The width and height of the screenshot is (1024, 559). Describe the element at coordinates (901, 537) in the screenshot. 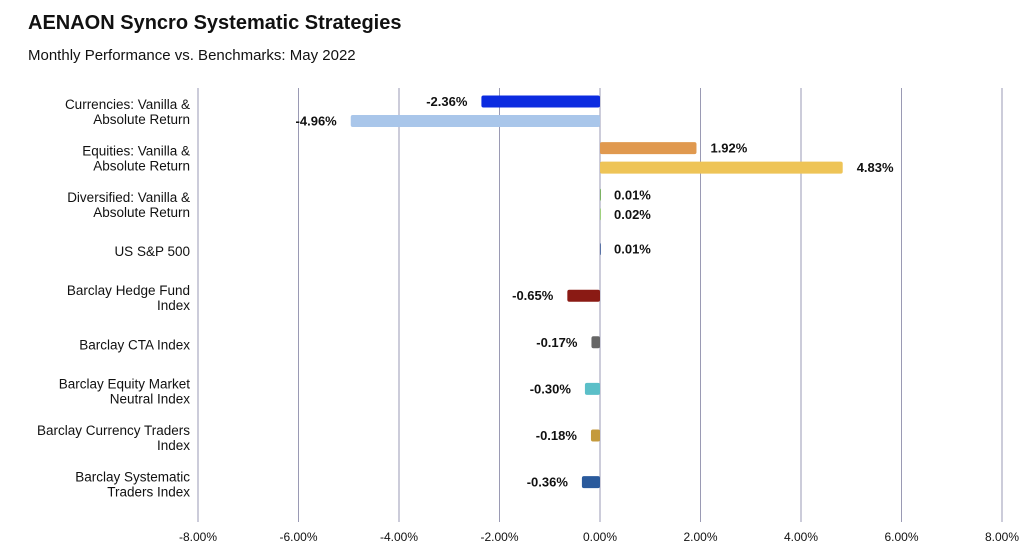

I see `x-tick-label: 6.00%` at that location.